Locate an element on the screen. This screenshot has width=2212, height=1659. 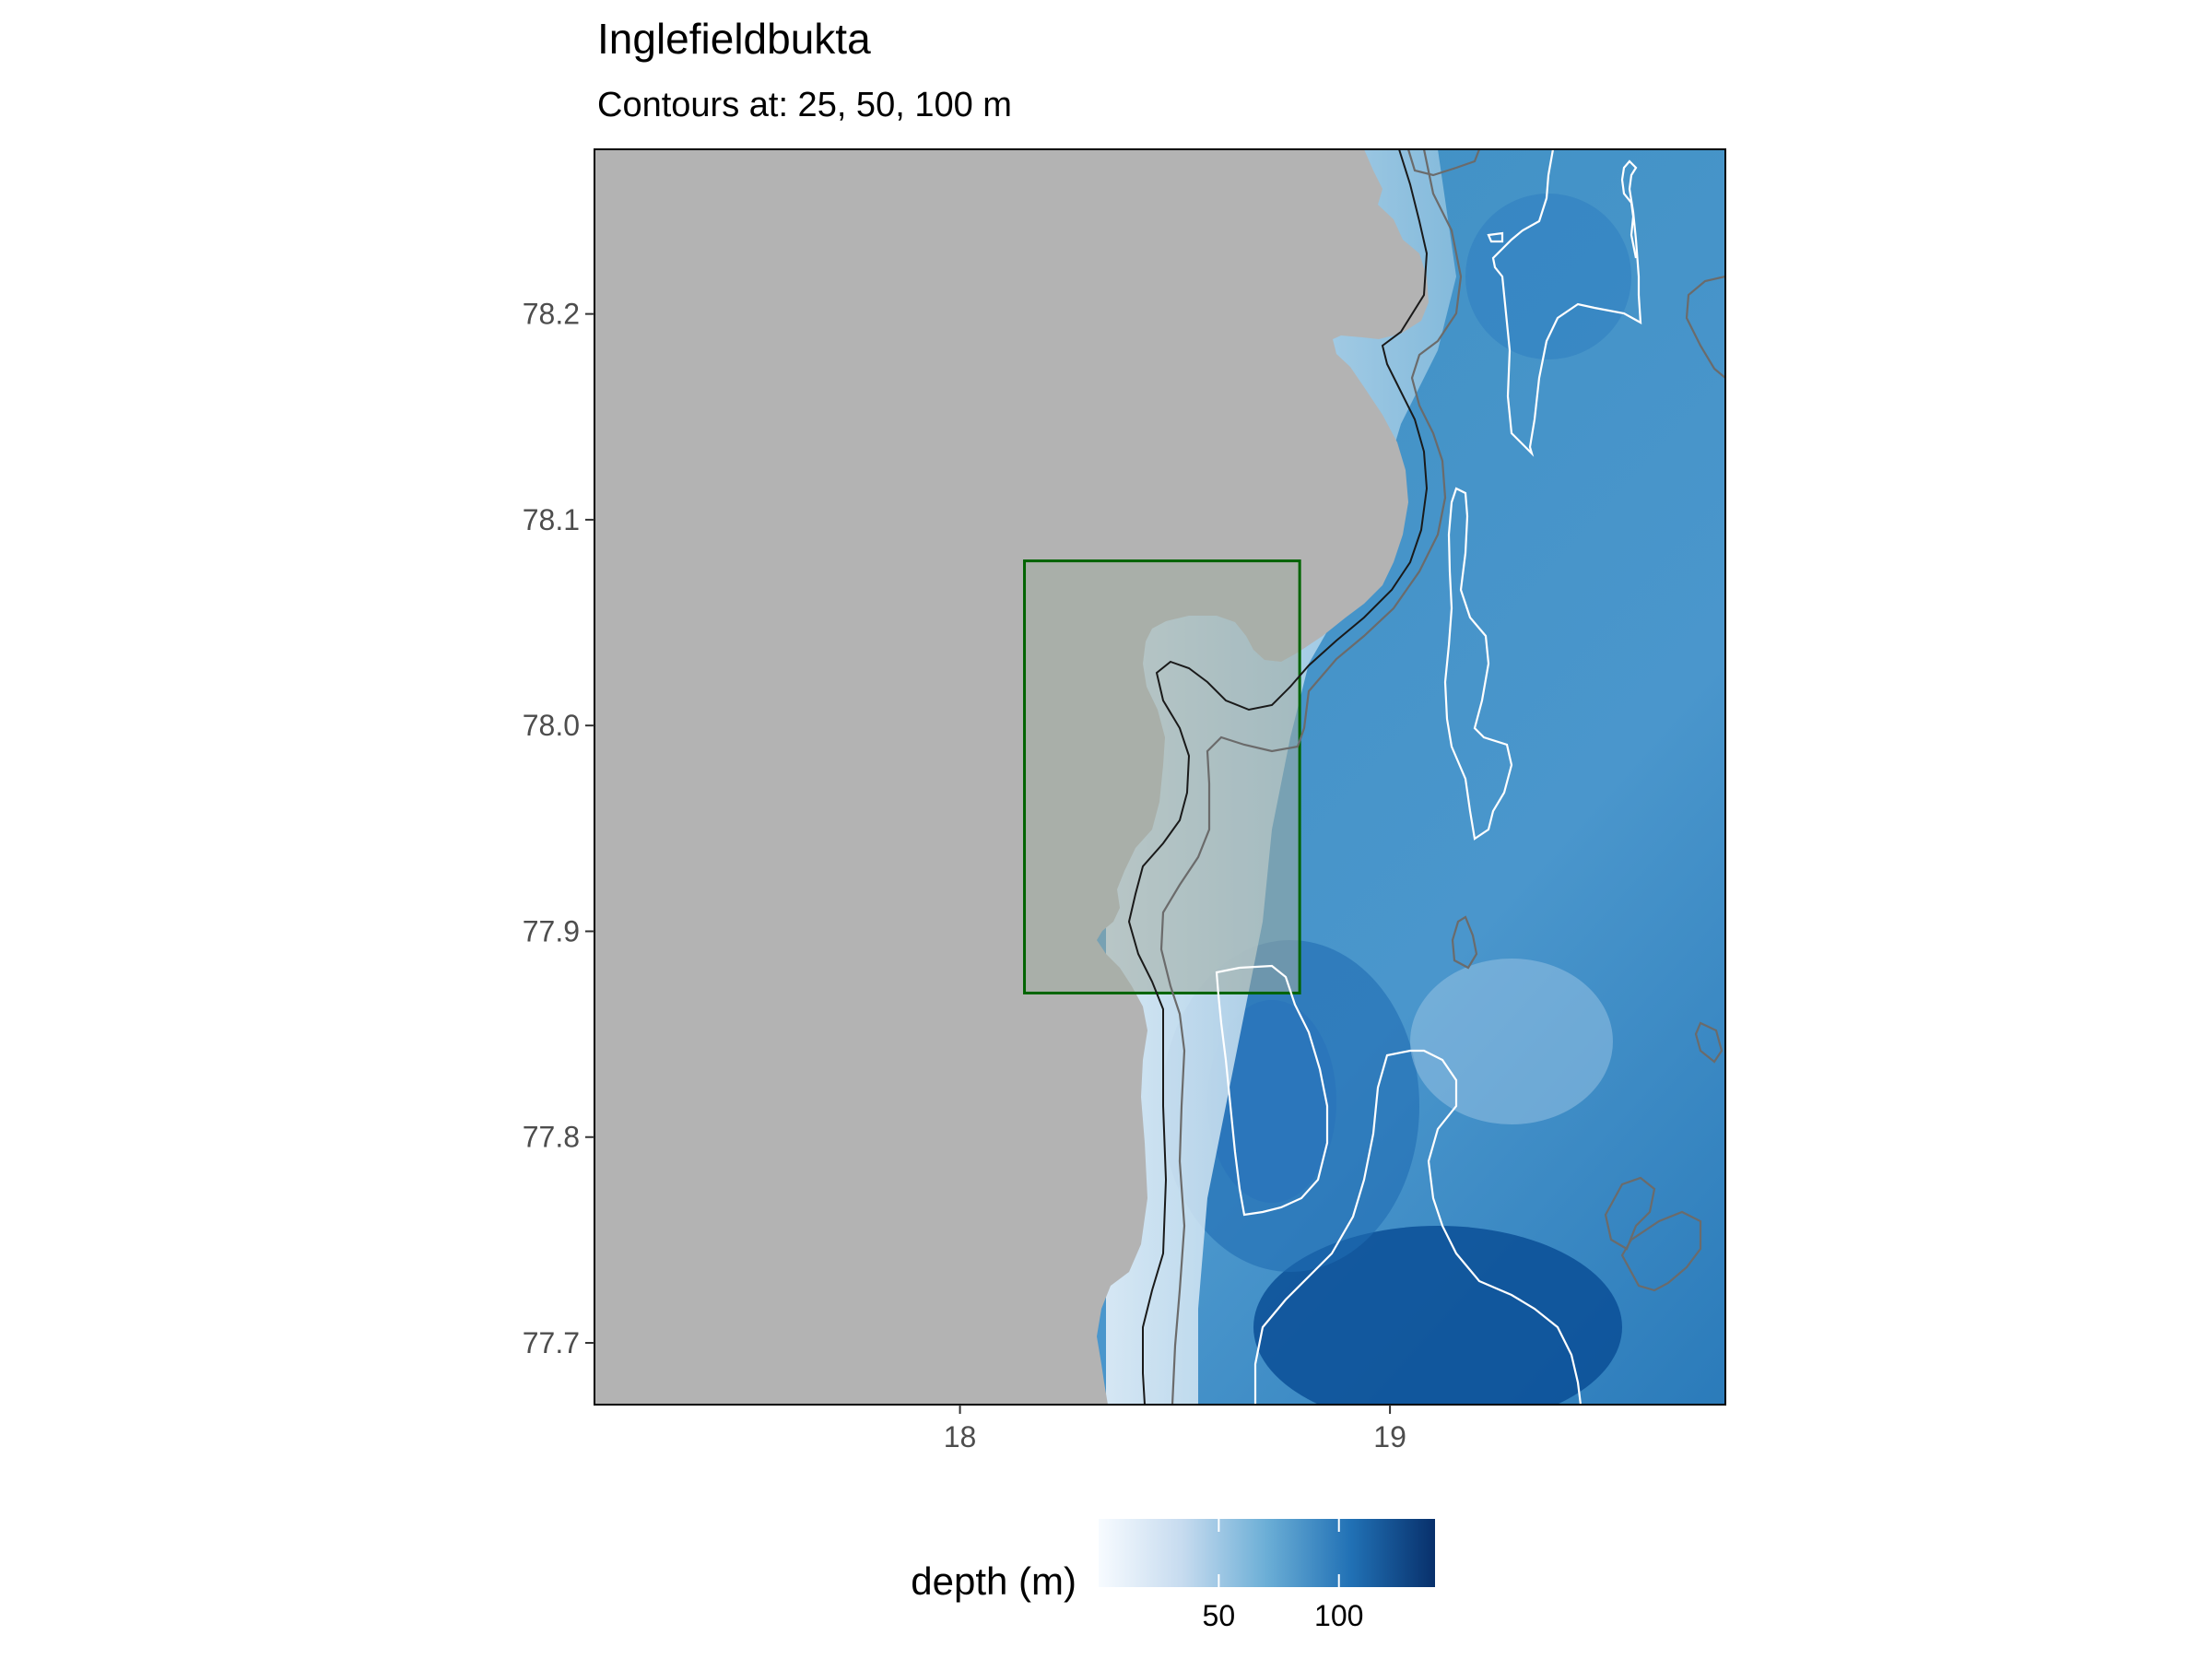
x-tick-label: 19 is located at coordinates (1389, 1436).